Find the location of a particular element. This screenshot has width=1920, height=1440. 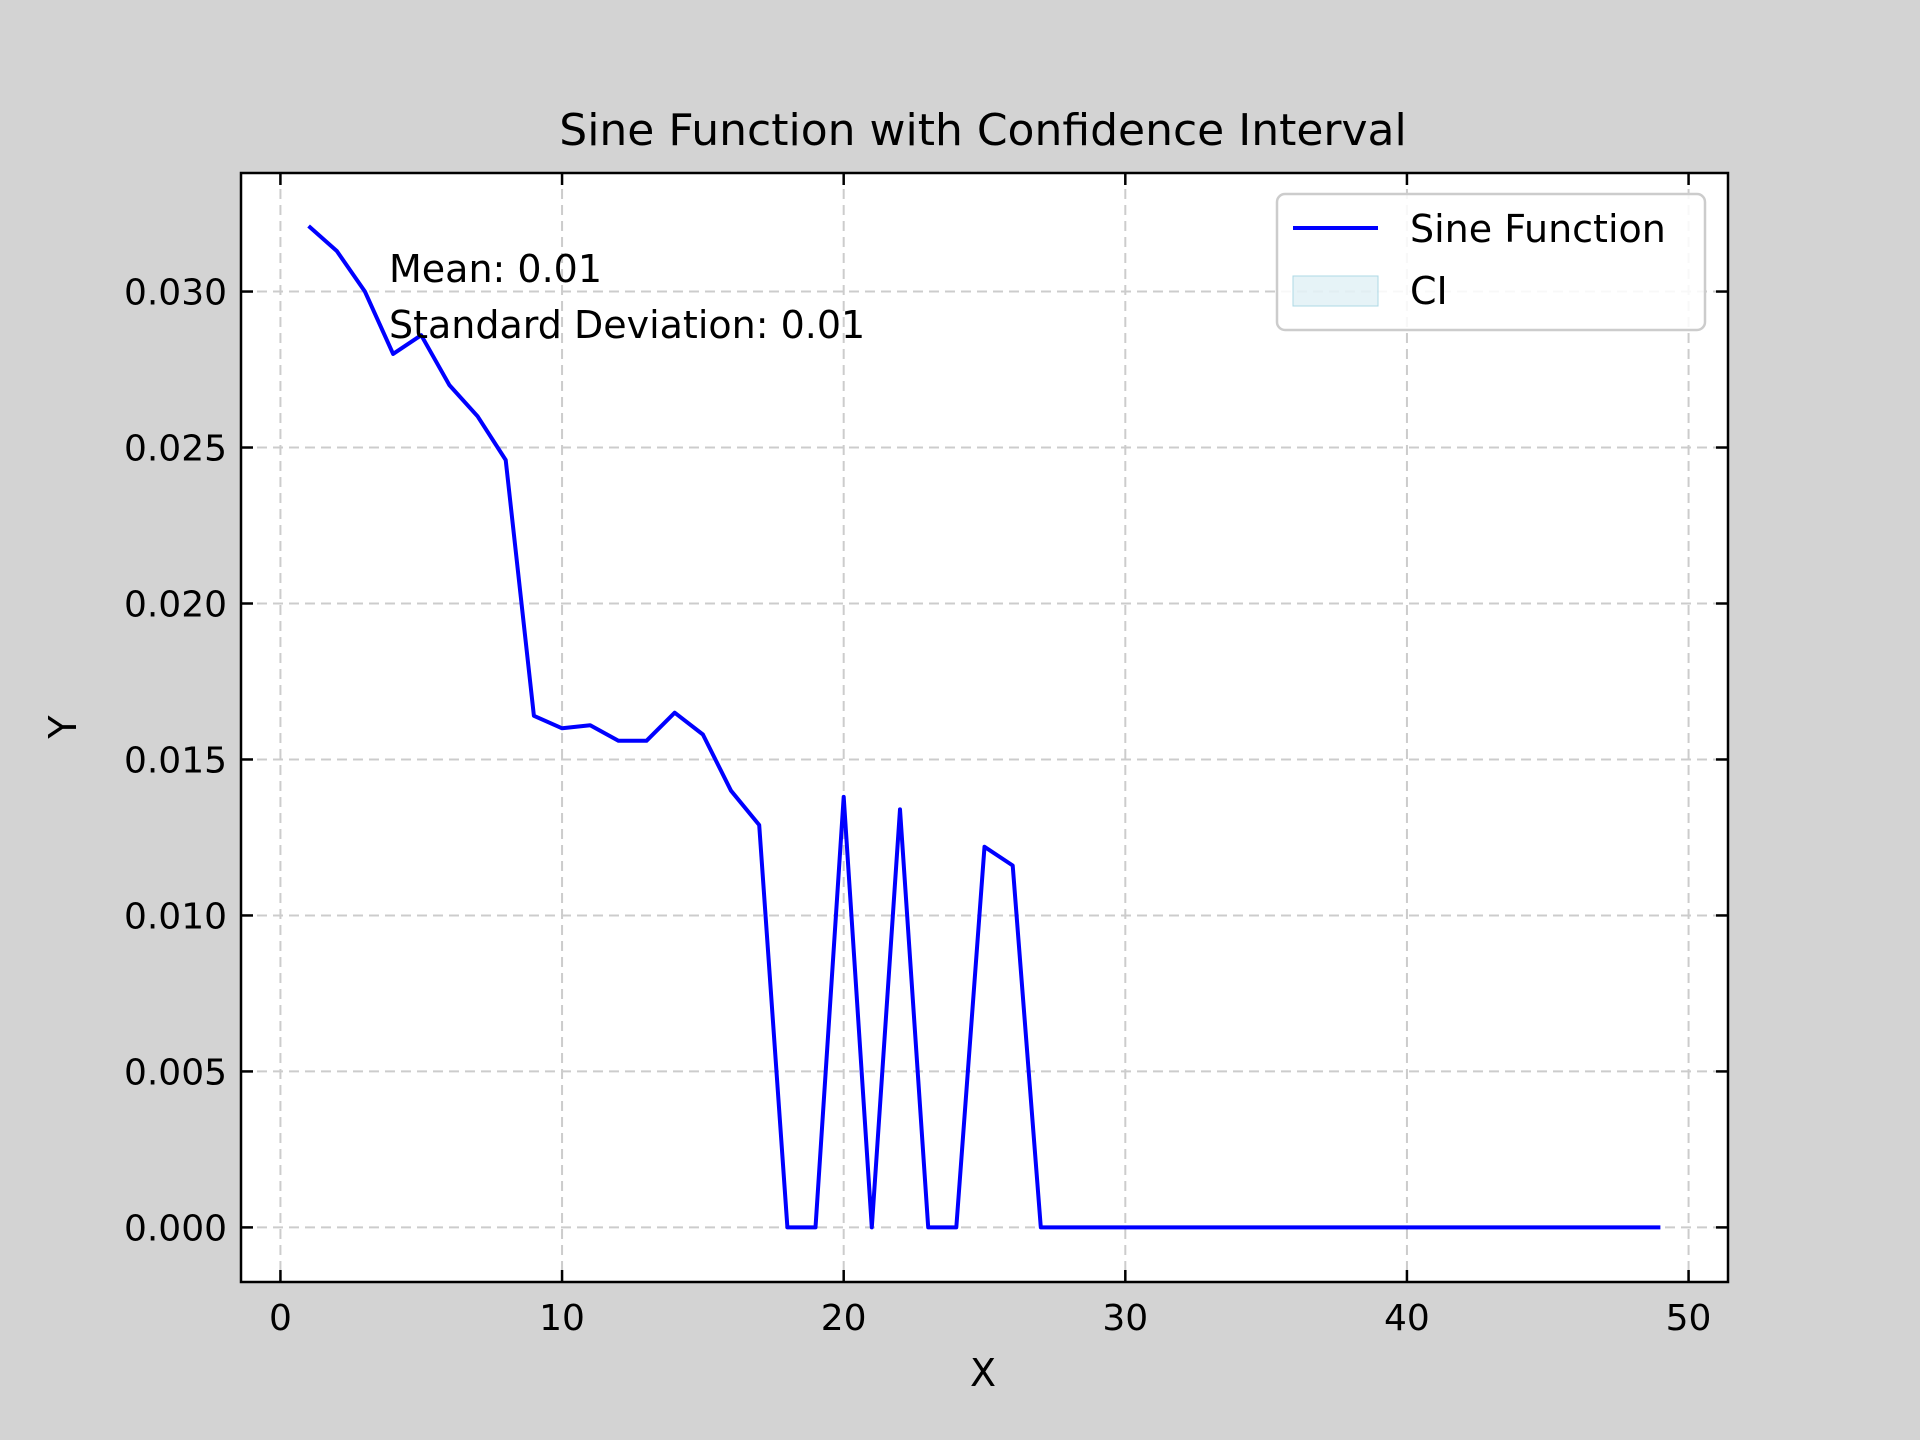

legend-box is located at coordinates (1491, 262).